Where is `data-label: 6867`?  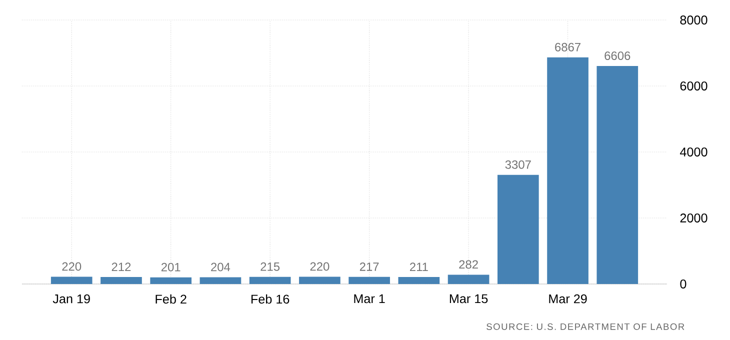 data-label: 6867 is located at coordinates (567, 47).